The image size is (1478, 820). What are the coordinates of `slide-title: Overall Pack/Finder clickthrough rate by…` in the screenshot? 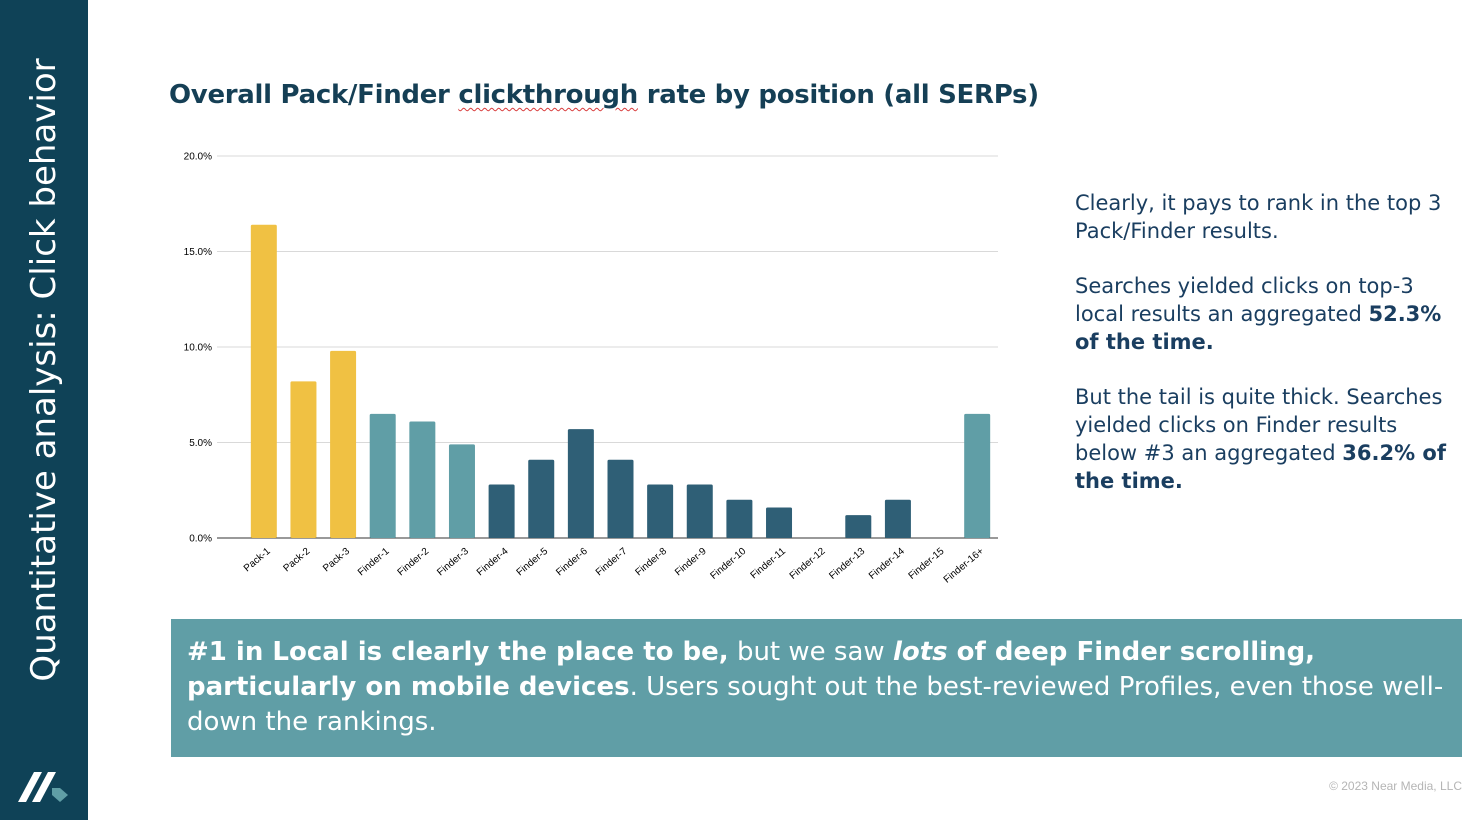 It's located at (604, 95).